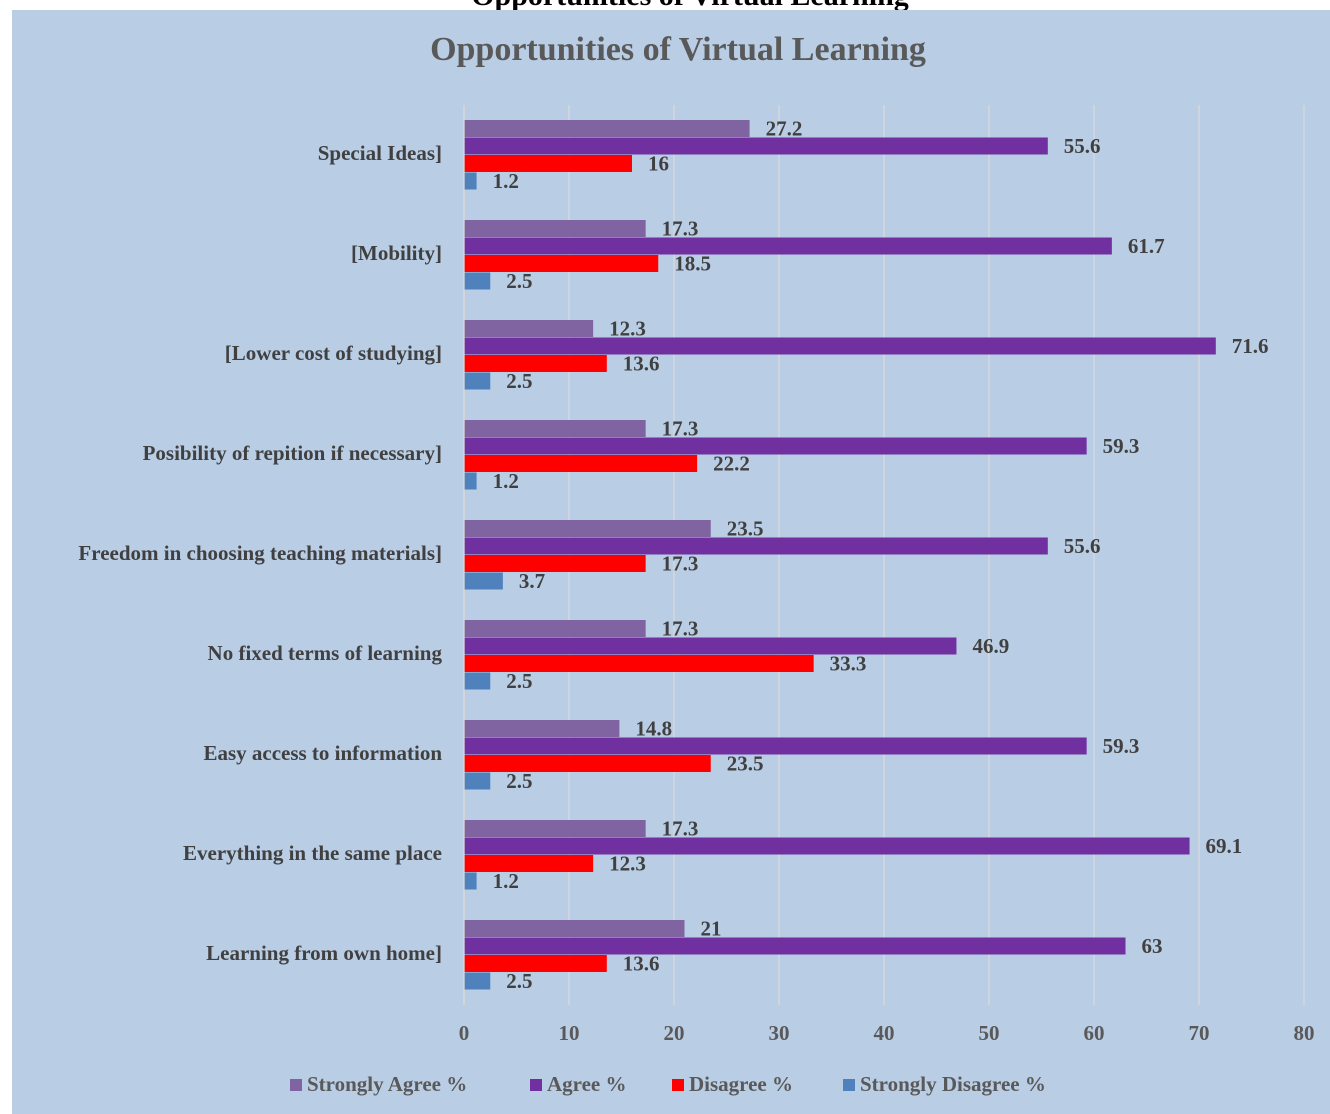  Describe the element at coordinates (848, 664) in the screenshot. I see `data-label: 33.3` at that location.